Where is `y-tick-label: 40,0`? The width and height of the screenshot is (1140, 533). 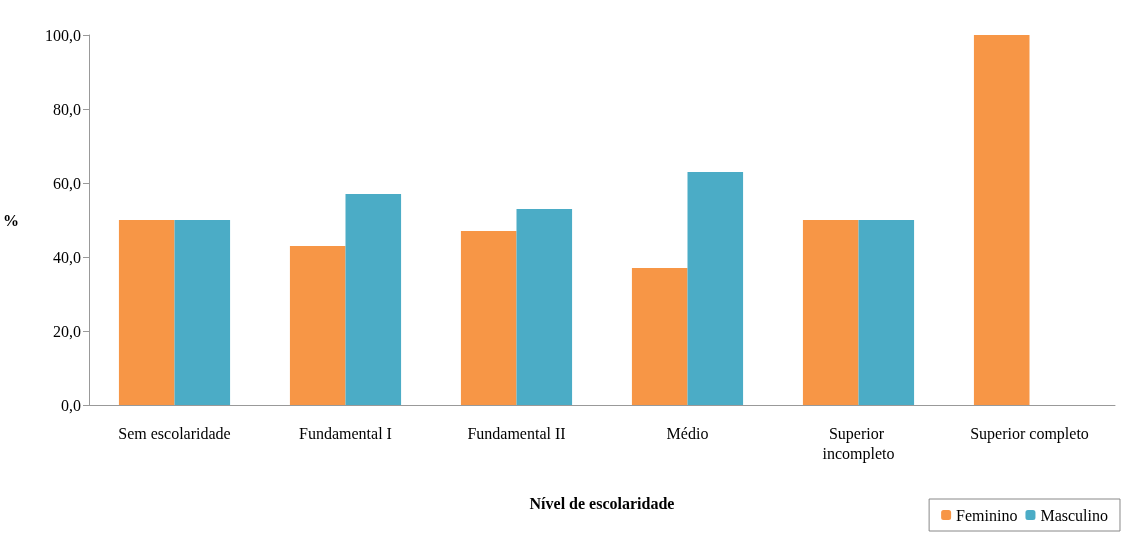
y-tick-label: 40,0 is located at coordinates (67, 257).